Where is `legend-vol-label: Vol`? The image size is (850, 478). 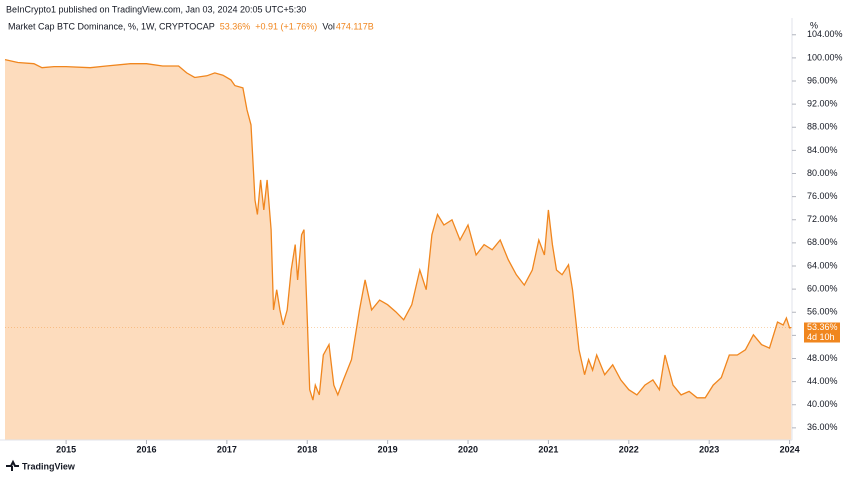 legend-vol-label: Vol is located at coordinates (328, 26).